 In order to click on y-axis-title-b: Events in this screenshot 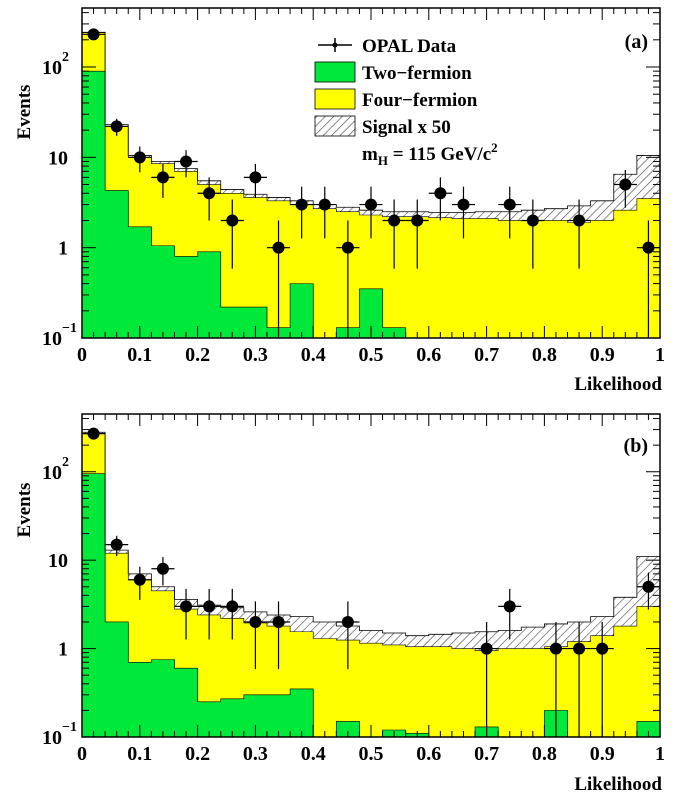, I will do `click(24, 510)`.